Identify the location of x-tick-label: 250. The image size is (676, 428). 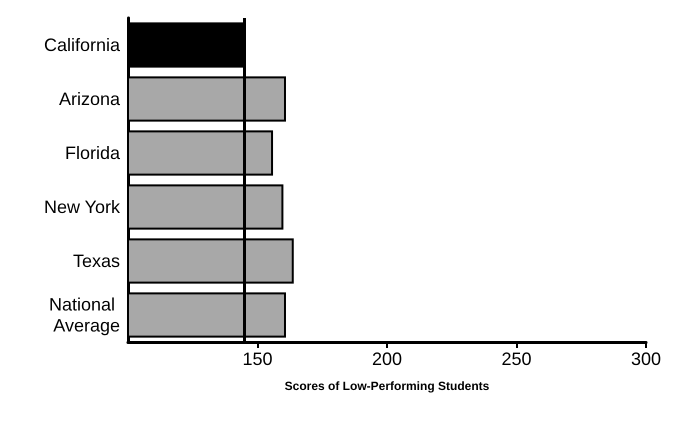
(516, 359).